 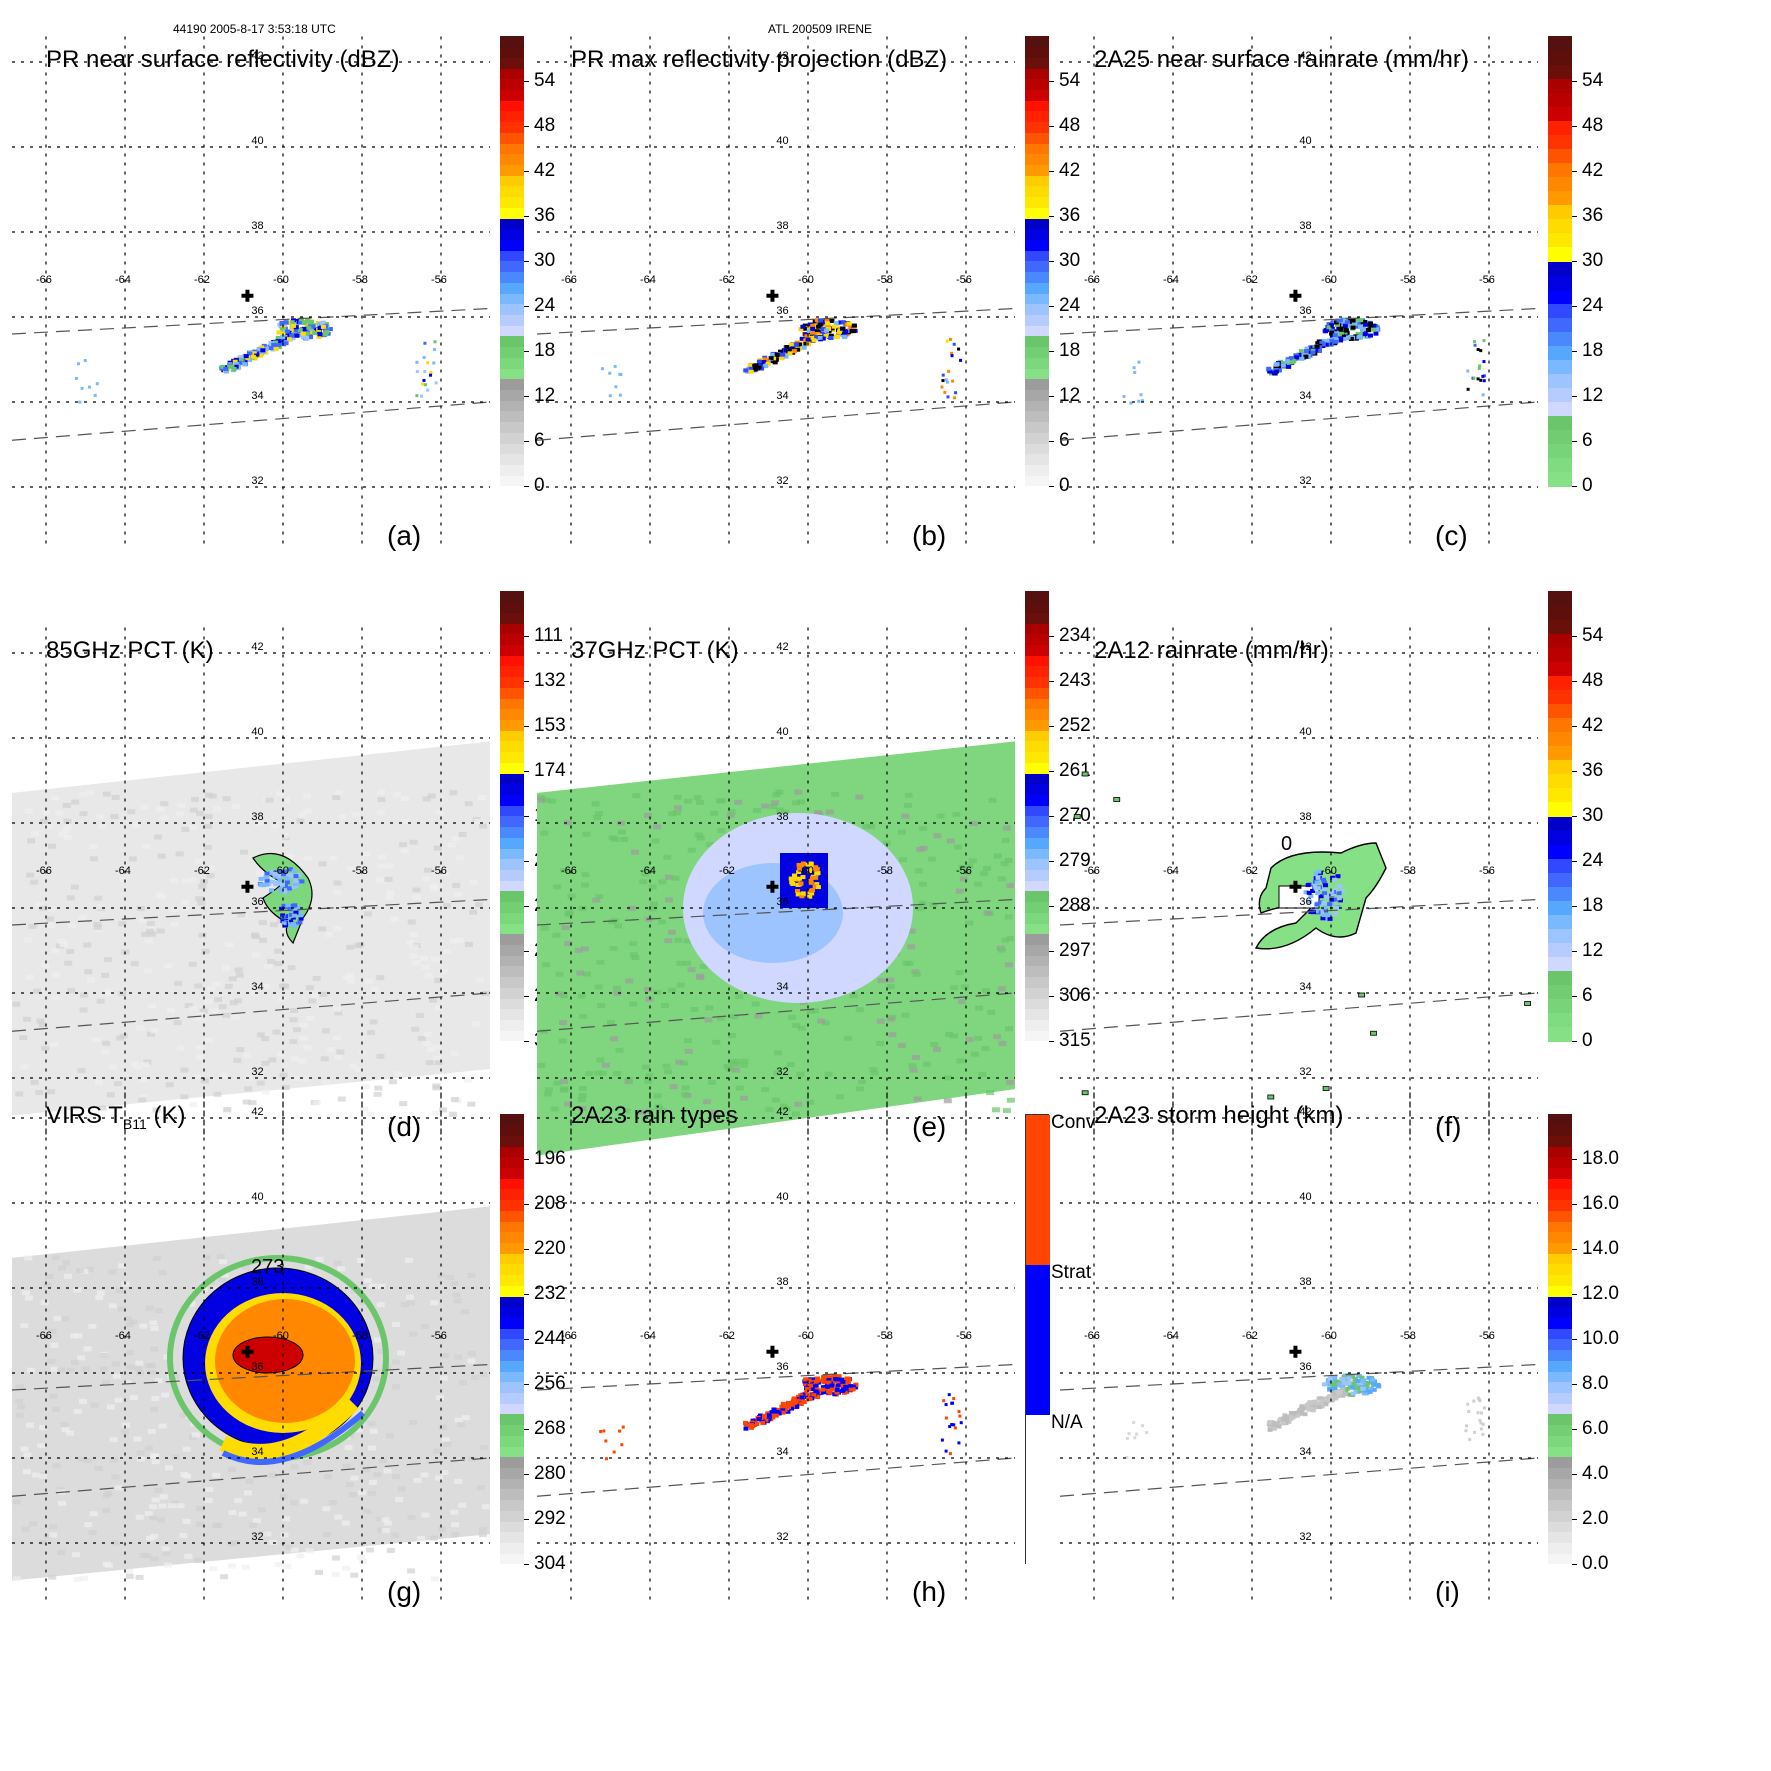 I want to click on colorbar-tick-mark, so click(x=1051, y=816).